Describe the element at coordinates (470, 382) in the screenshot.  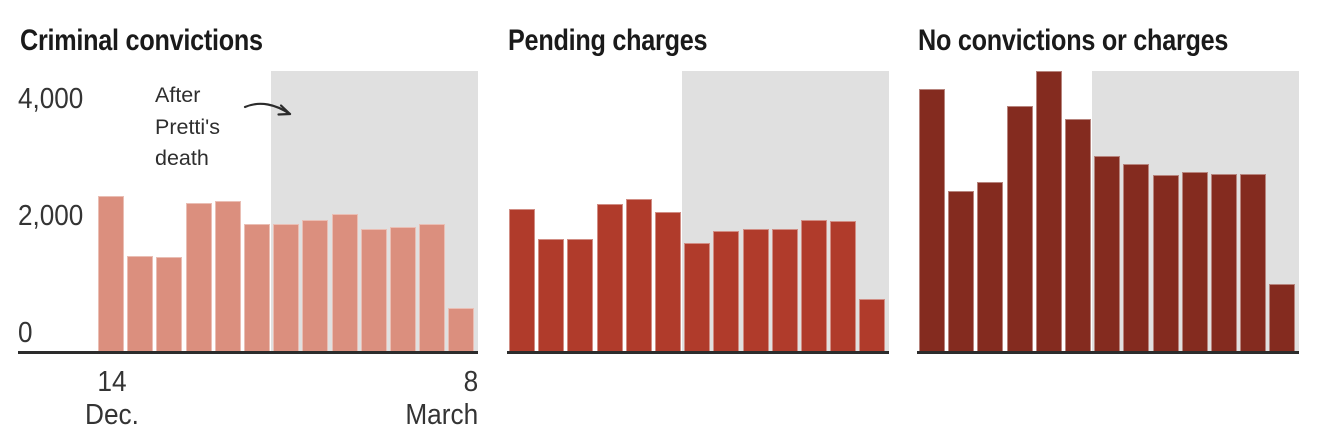
I see `x-tick-day: 8` at that location.